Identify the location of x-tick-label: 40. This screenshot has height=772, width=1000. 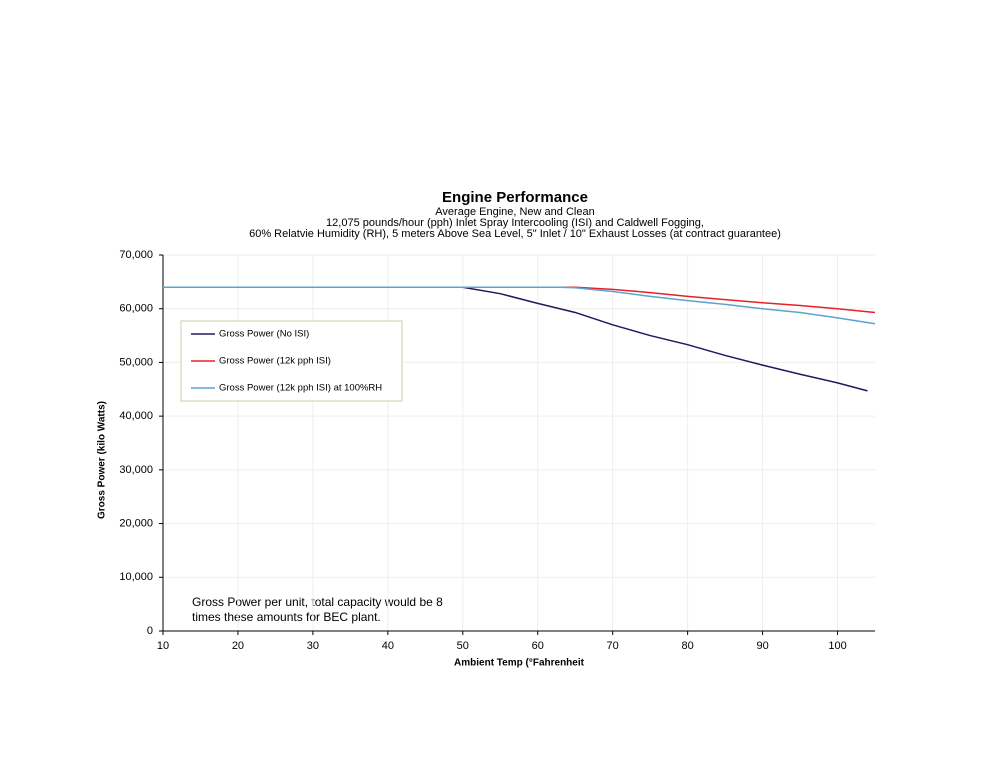
(388, 646).